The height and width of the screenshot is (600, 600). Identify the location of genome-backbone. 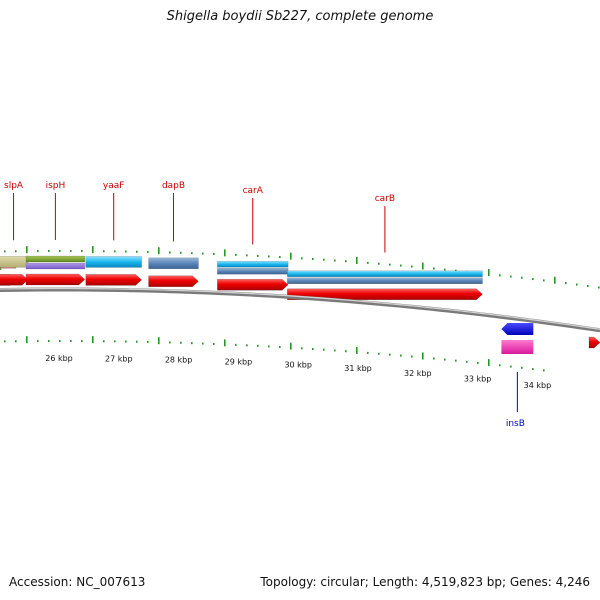
(300, 310).